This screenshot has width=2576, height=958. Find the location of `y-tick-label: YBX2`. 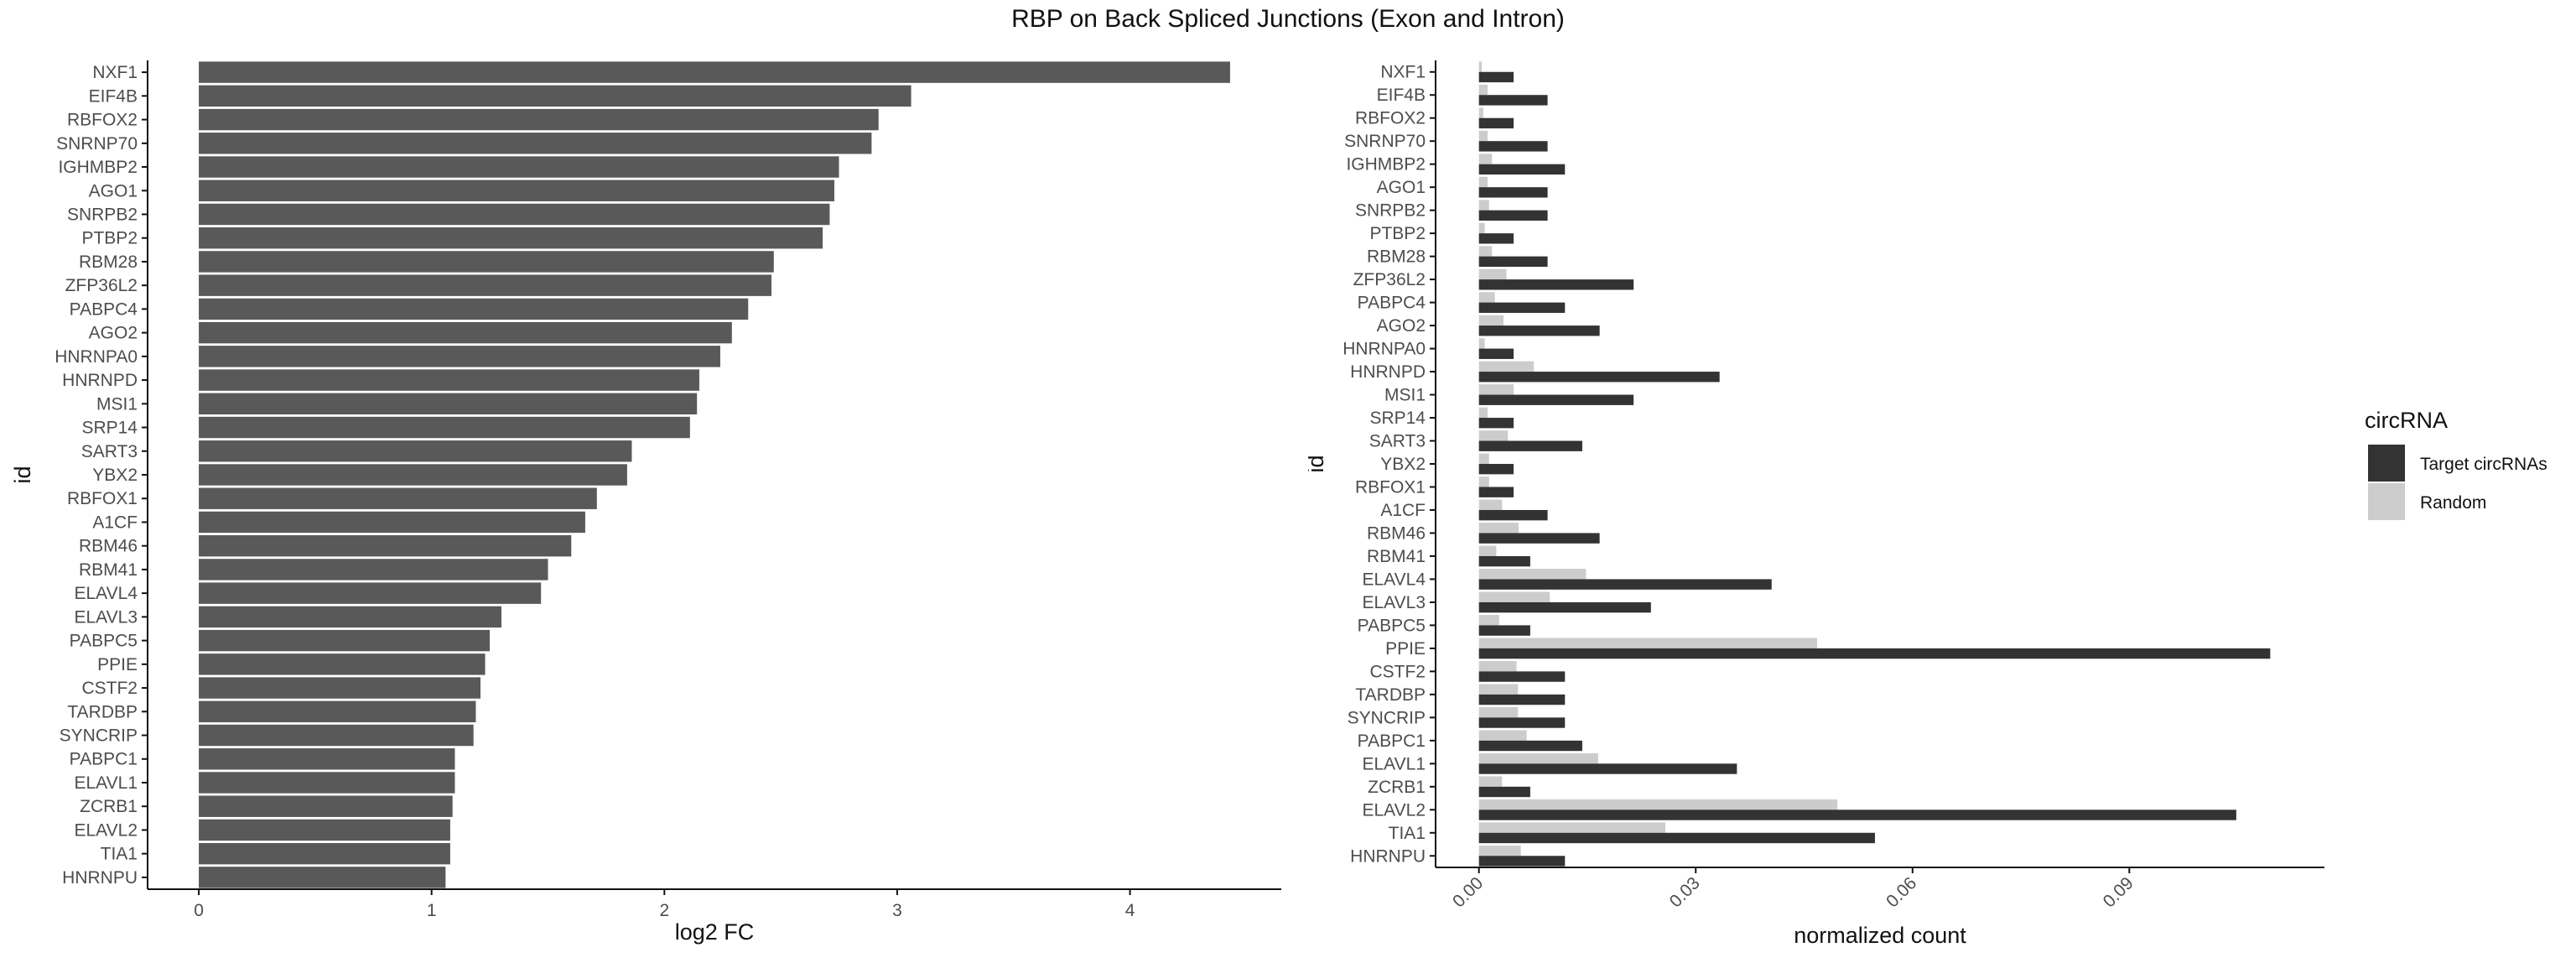

y-tick-label: YBX2 is located at coordinates (115, 476).